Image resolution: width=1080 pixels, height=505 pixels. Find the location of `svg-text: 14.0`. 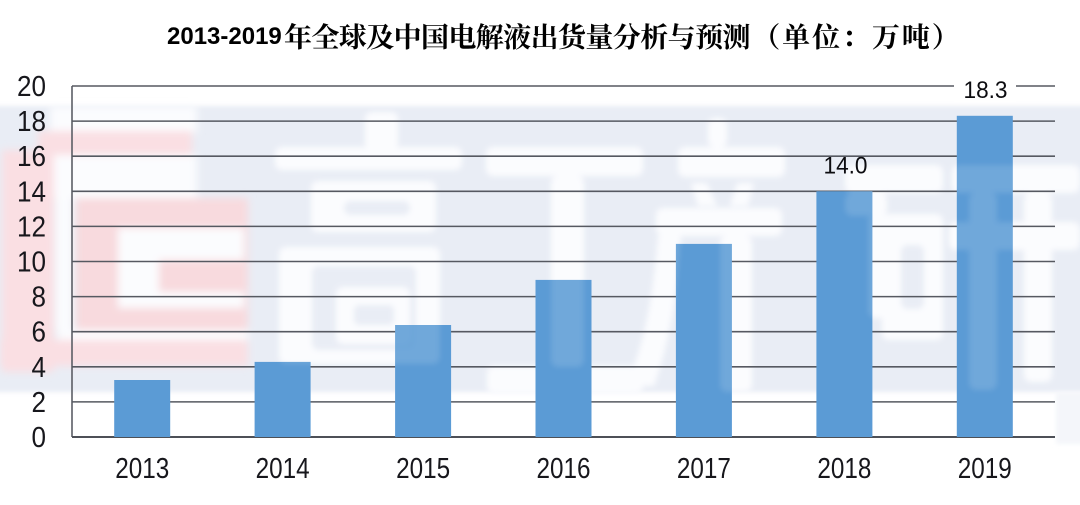

svg-text: 14.0 is located at coordinates (846, 166).